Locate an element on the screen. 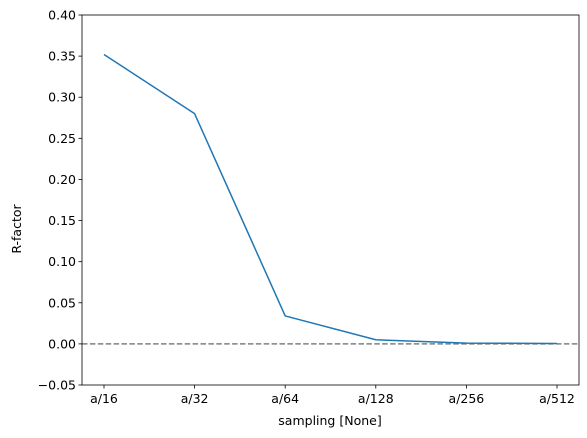  x-tick-label: a/128 is located at coordinates (376, 398).